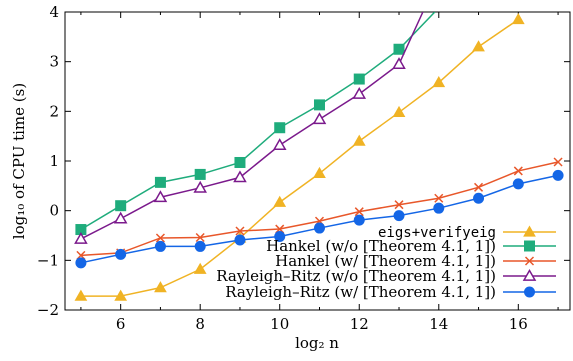 The width and height of the screenshot is (573, 361). Describe the element at coordinates (121, 324) in the screenshot. I see `x-tick-label: 6` at that location.